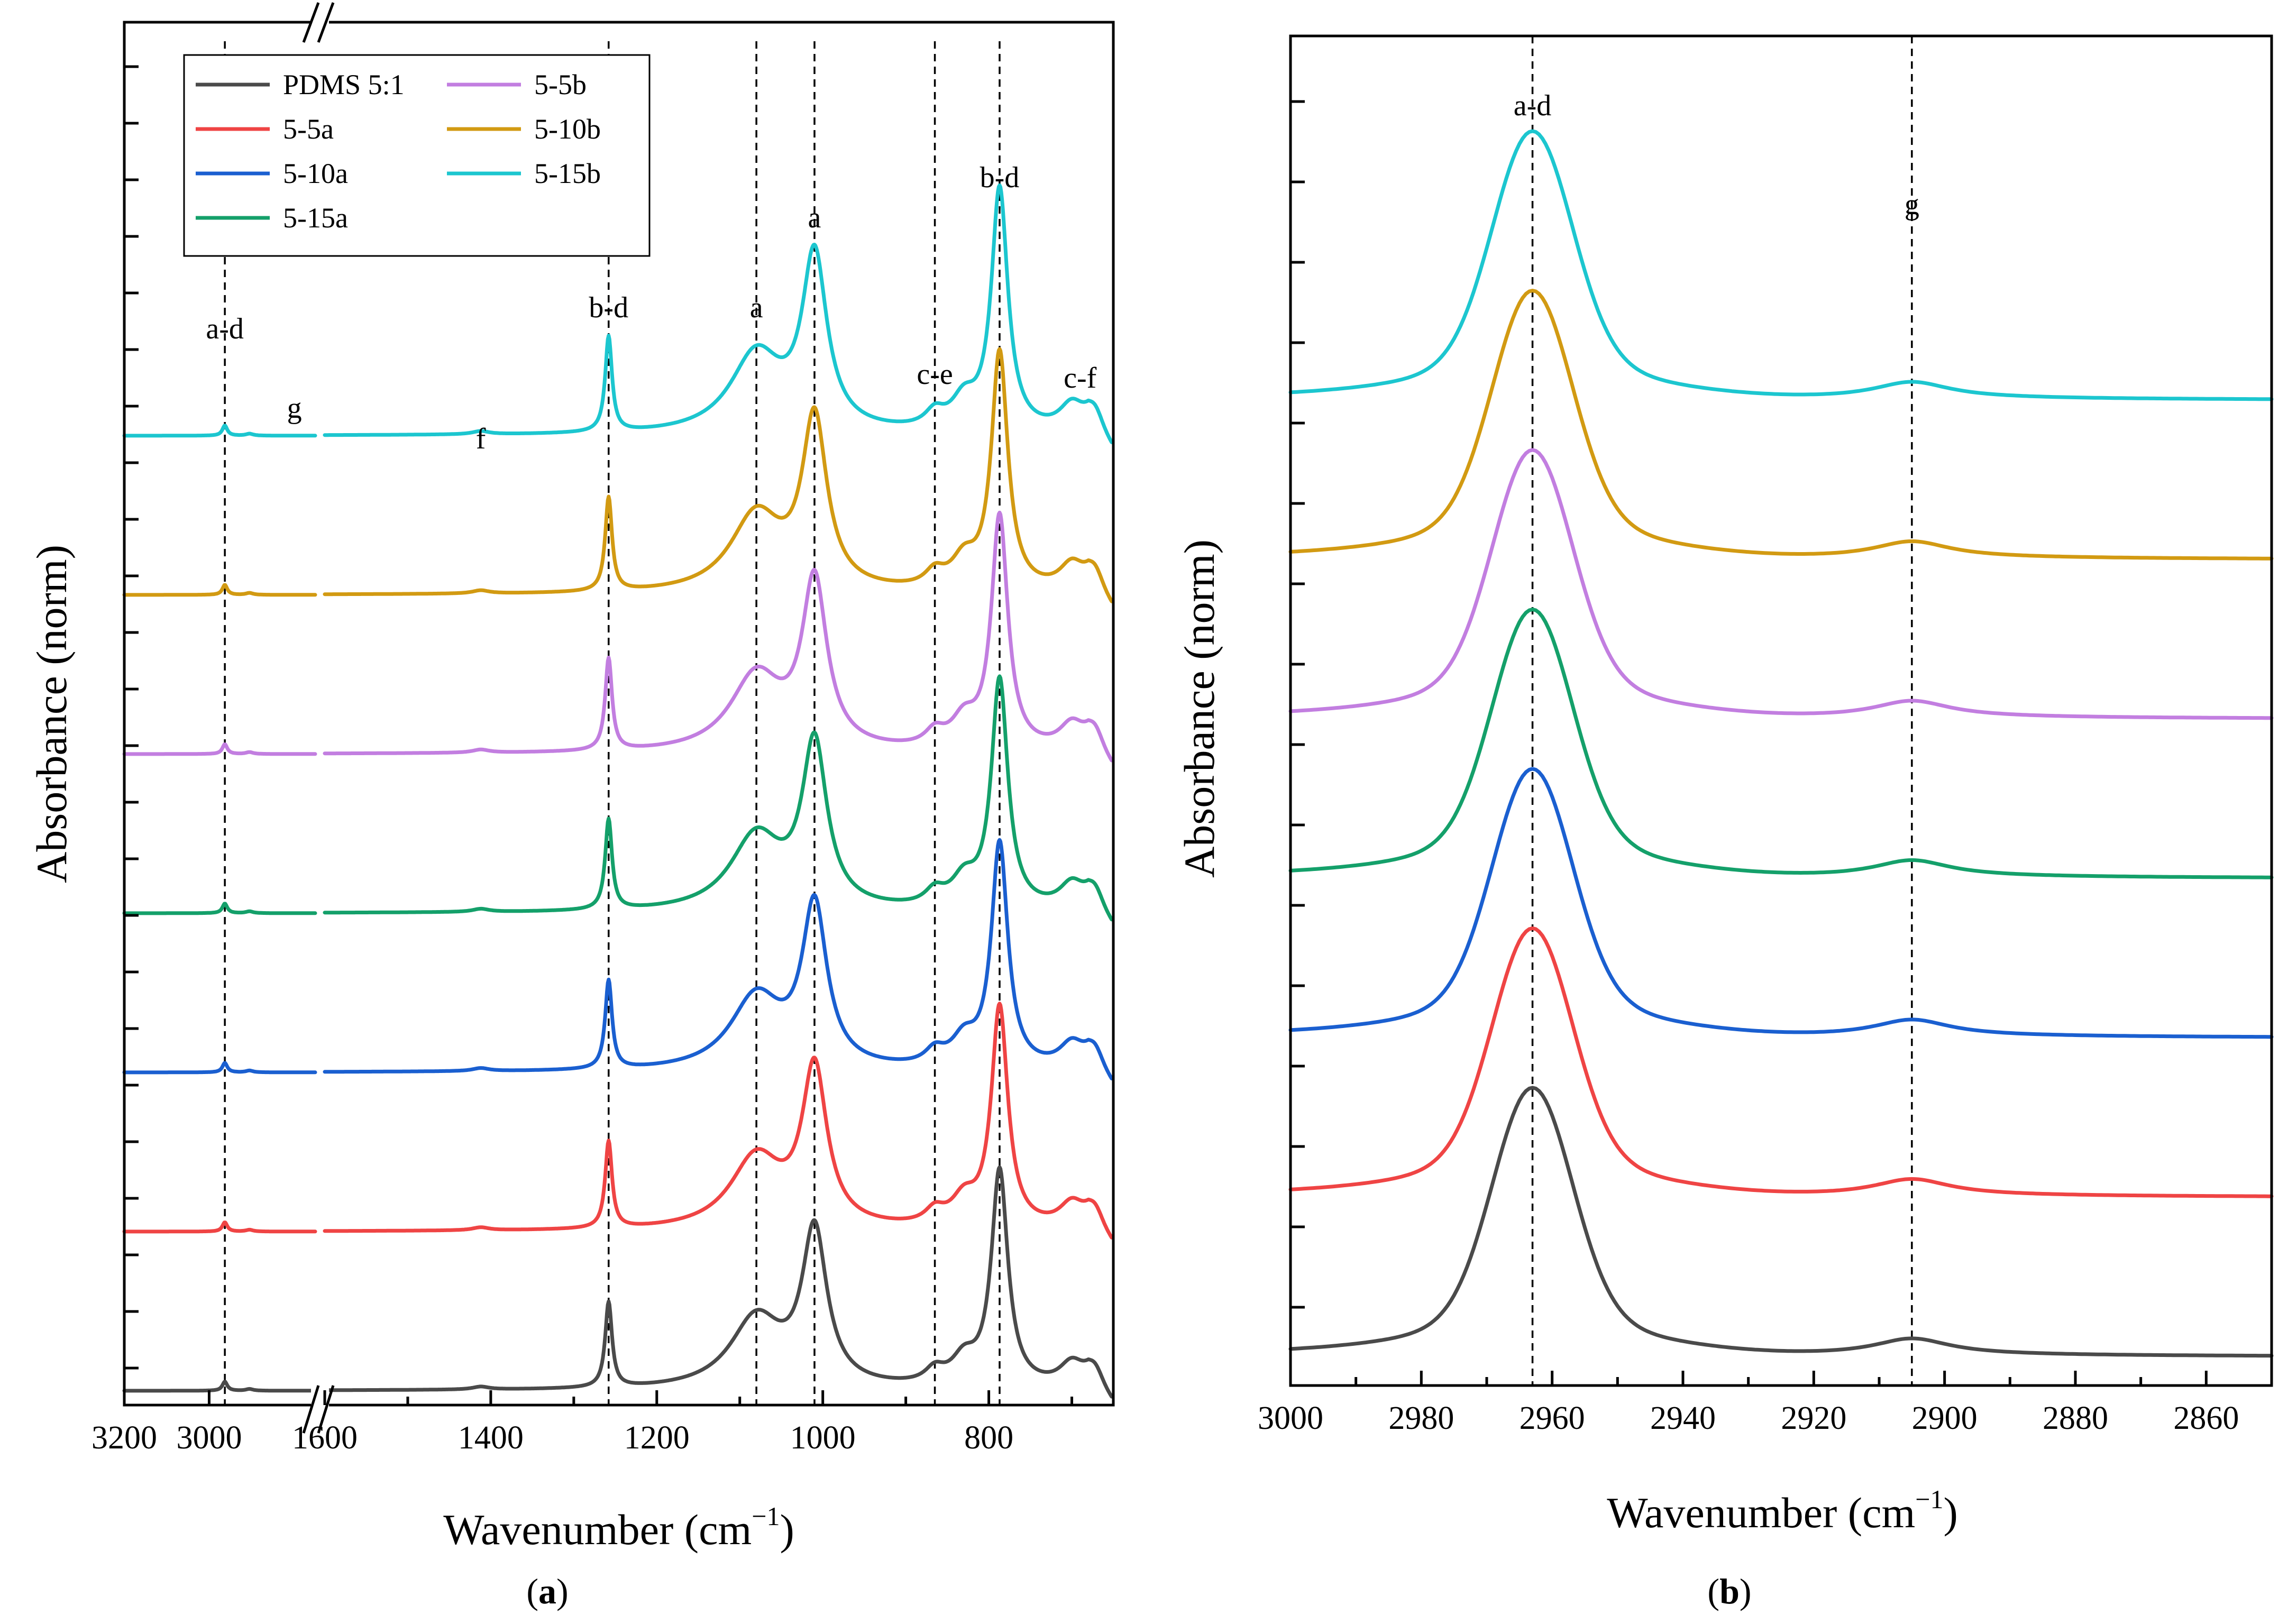 The width and height of the screenshot is (2288, 1624). What do you see at coordinates (219, 1068) in the screenshot?
I see `trace-5-10a-high` at bounding box center [219, 1068].